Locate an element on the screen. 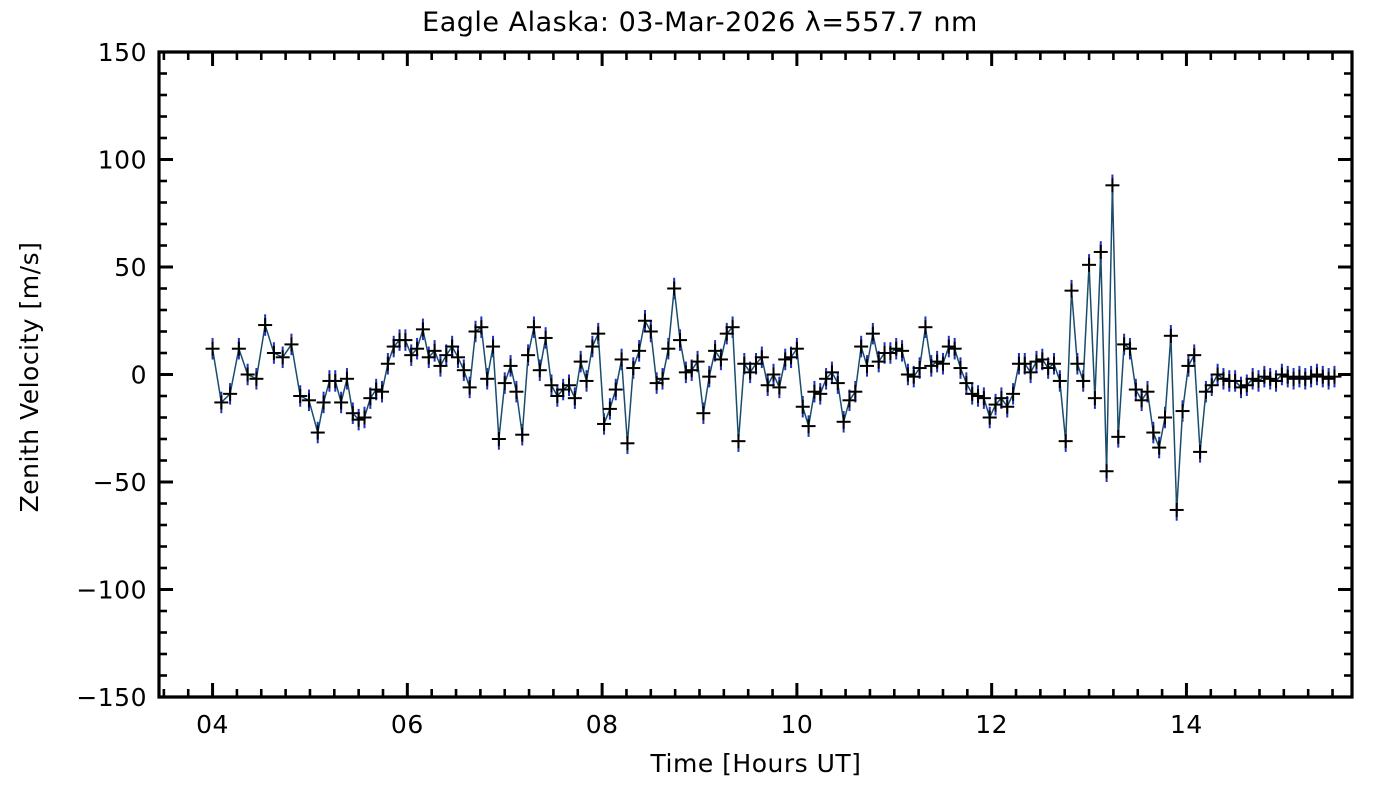 This screenshot has height=800, width=1400. y-axis-tick-labels: −150 −100 −50 0 50 100 150 is located at coordinates (111, 375).